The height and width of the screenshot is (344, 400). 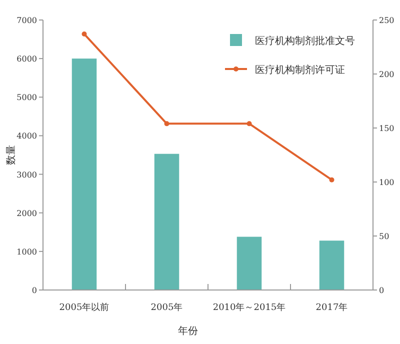 I want to click on x-tick-label: 2017年, so click(x=332, y=307).